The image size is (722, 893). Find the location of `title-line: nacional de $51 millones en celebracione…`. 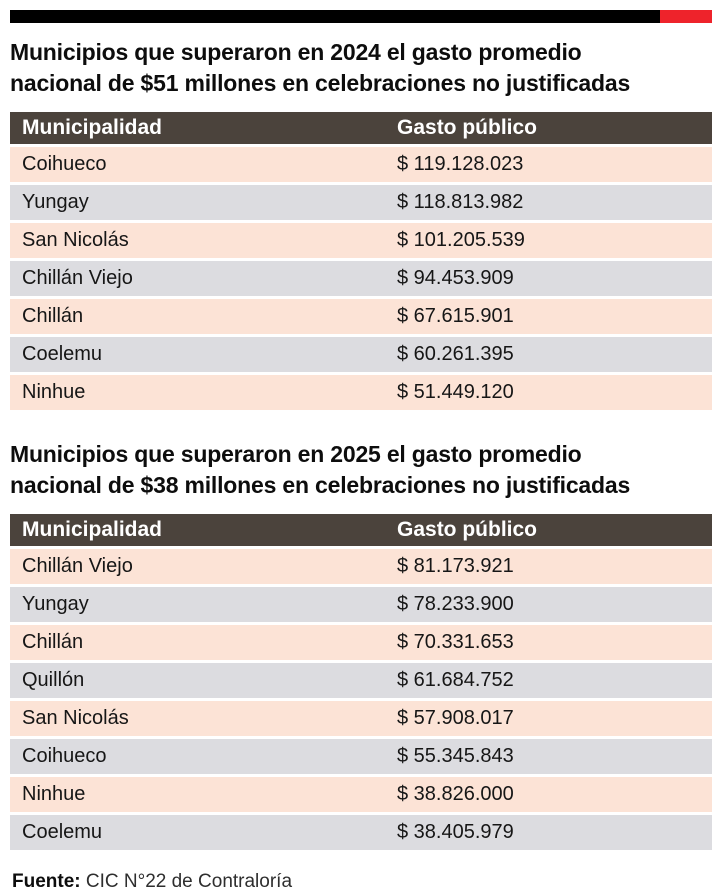

title-line: nacional de $51 millones en celebracione… is located at coordinates (320, 83).